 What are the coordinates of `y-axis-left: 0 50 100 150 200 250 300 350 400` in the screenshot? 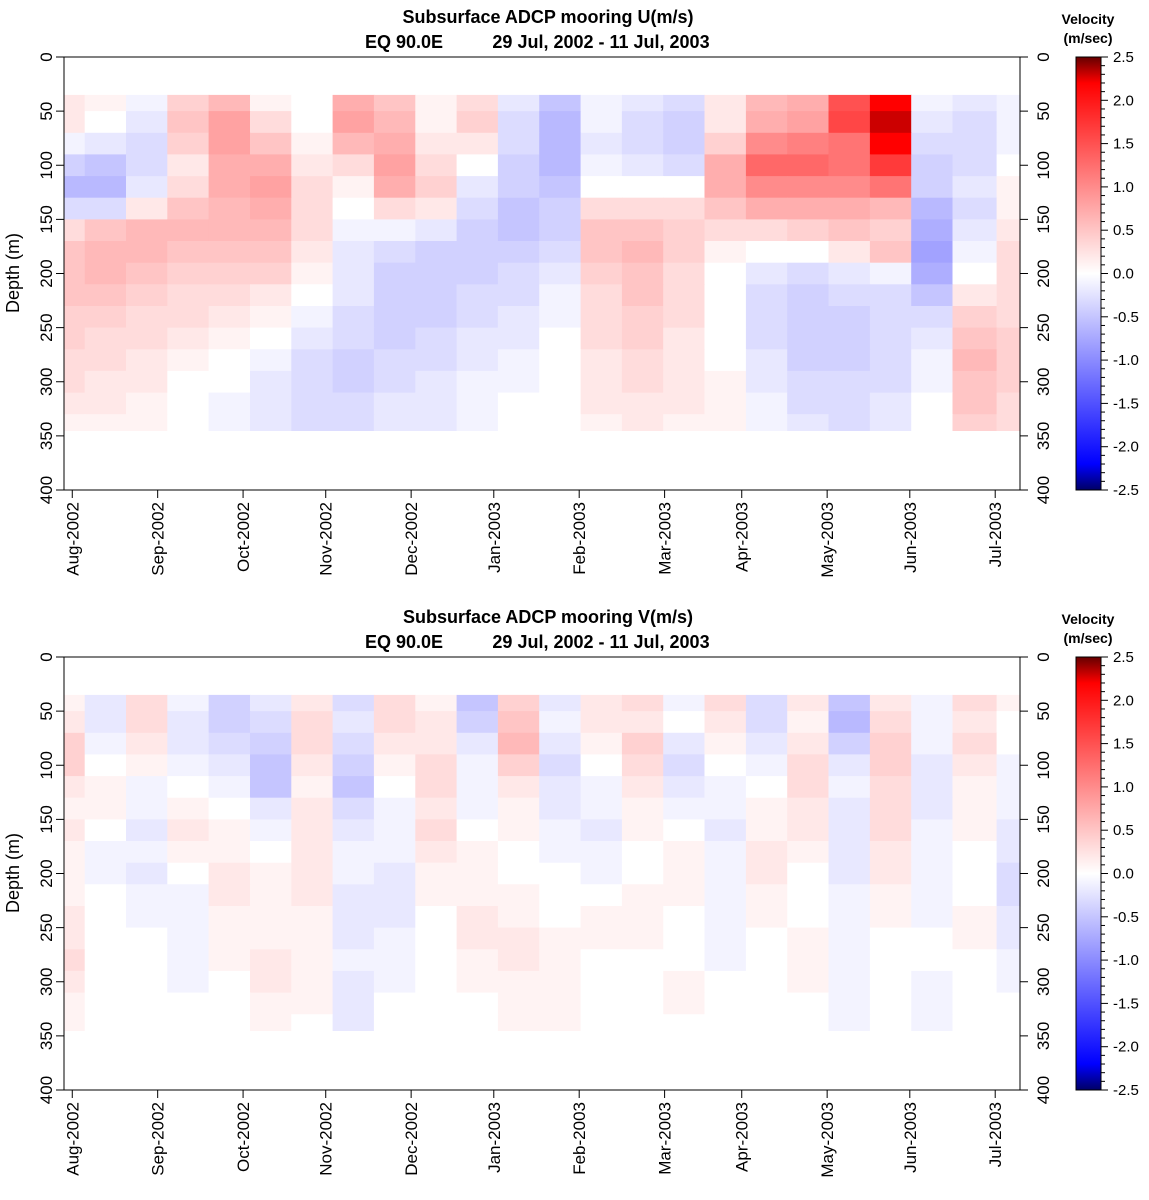 It's located at (50, 878).